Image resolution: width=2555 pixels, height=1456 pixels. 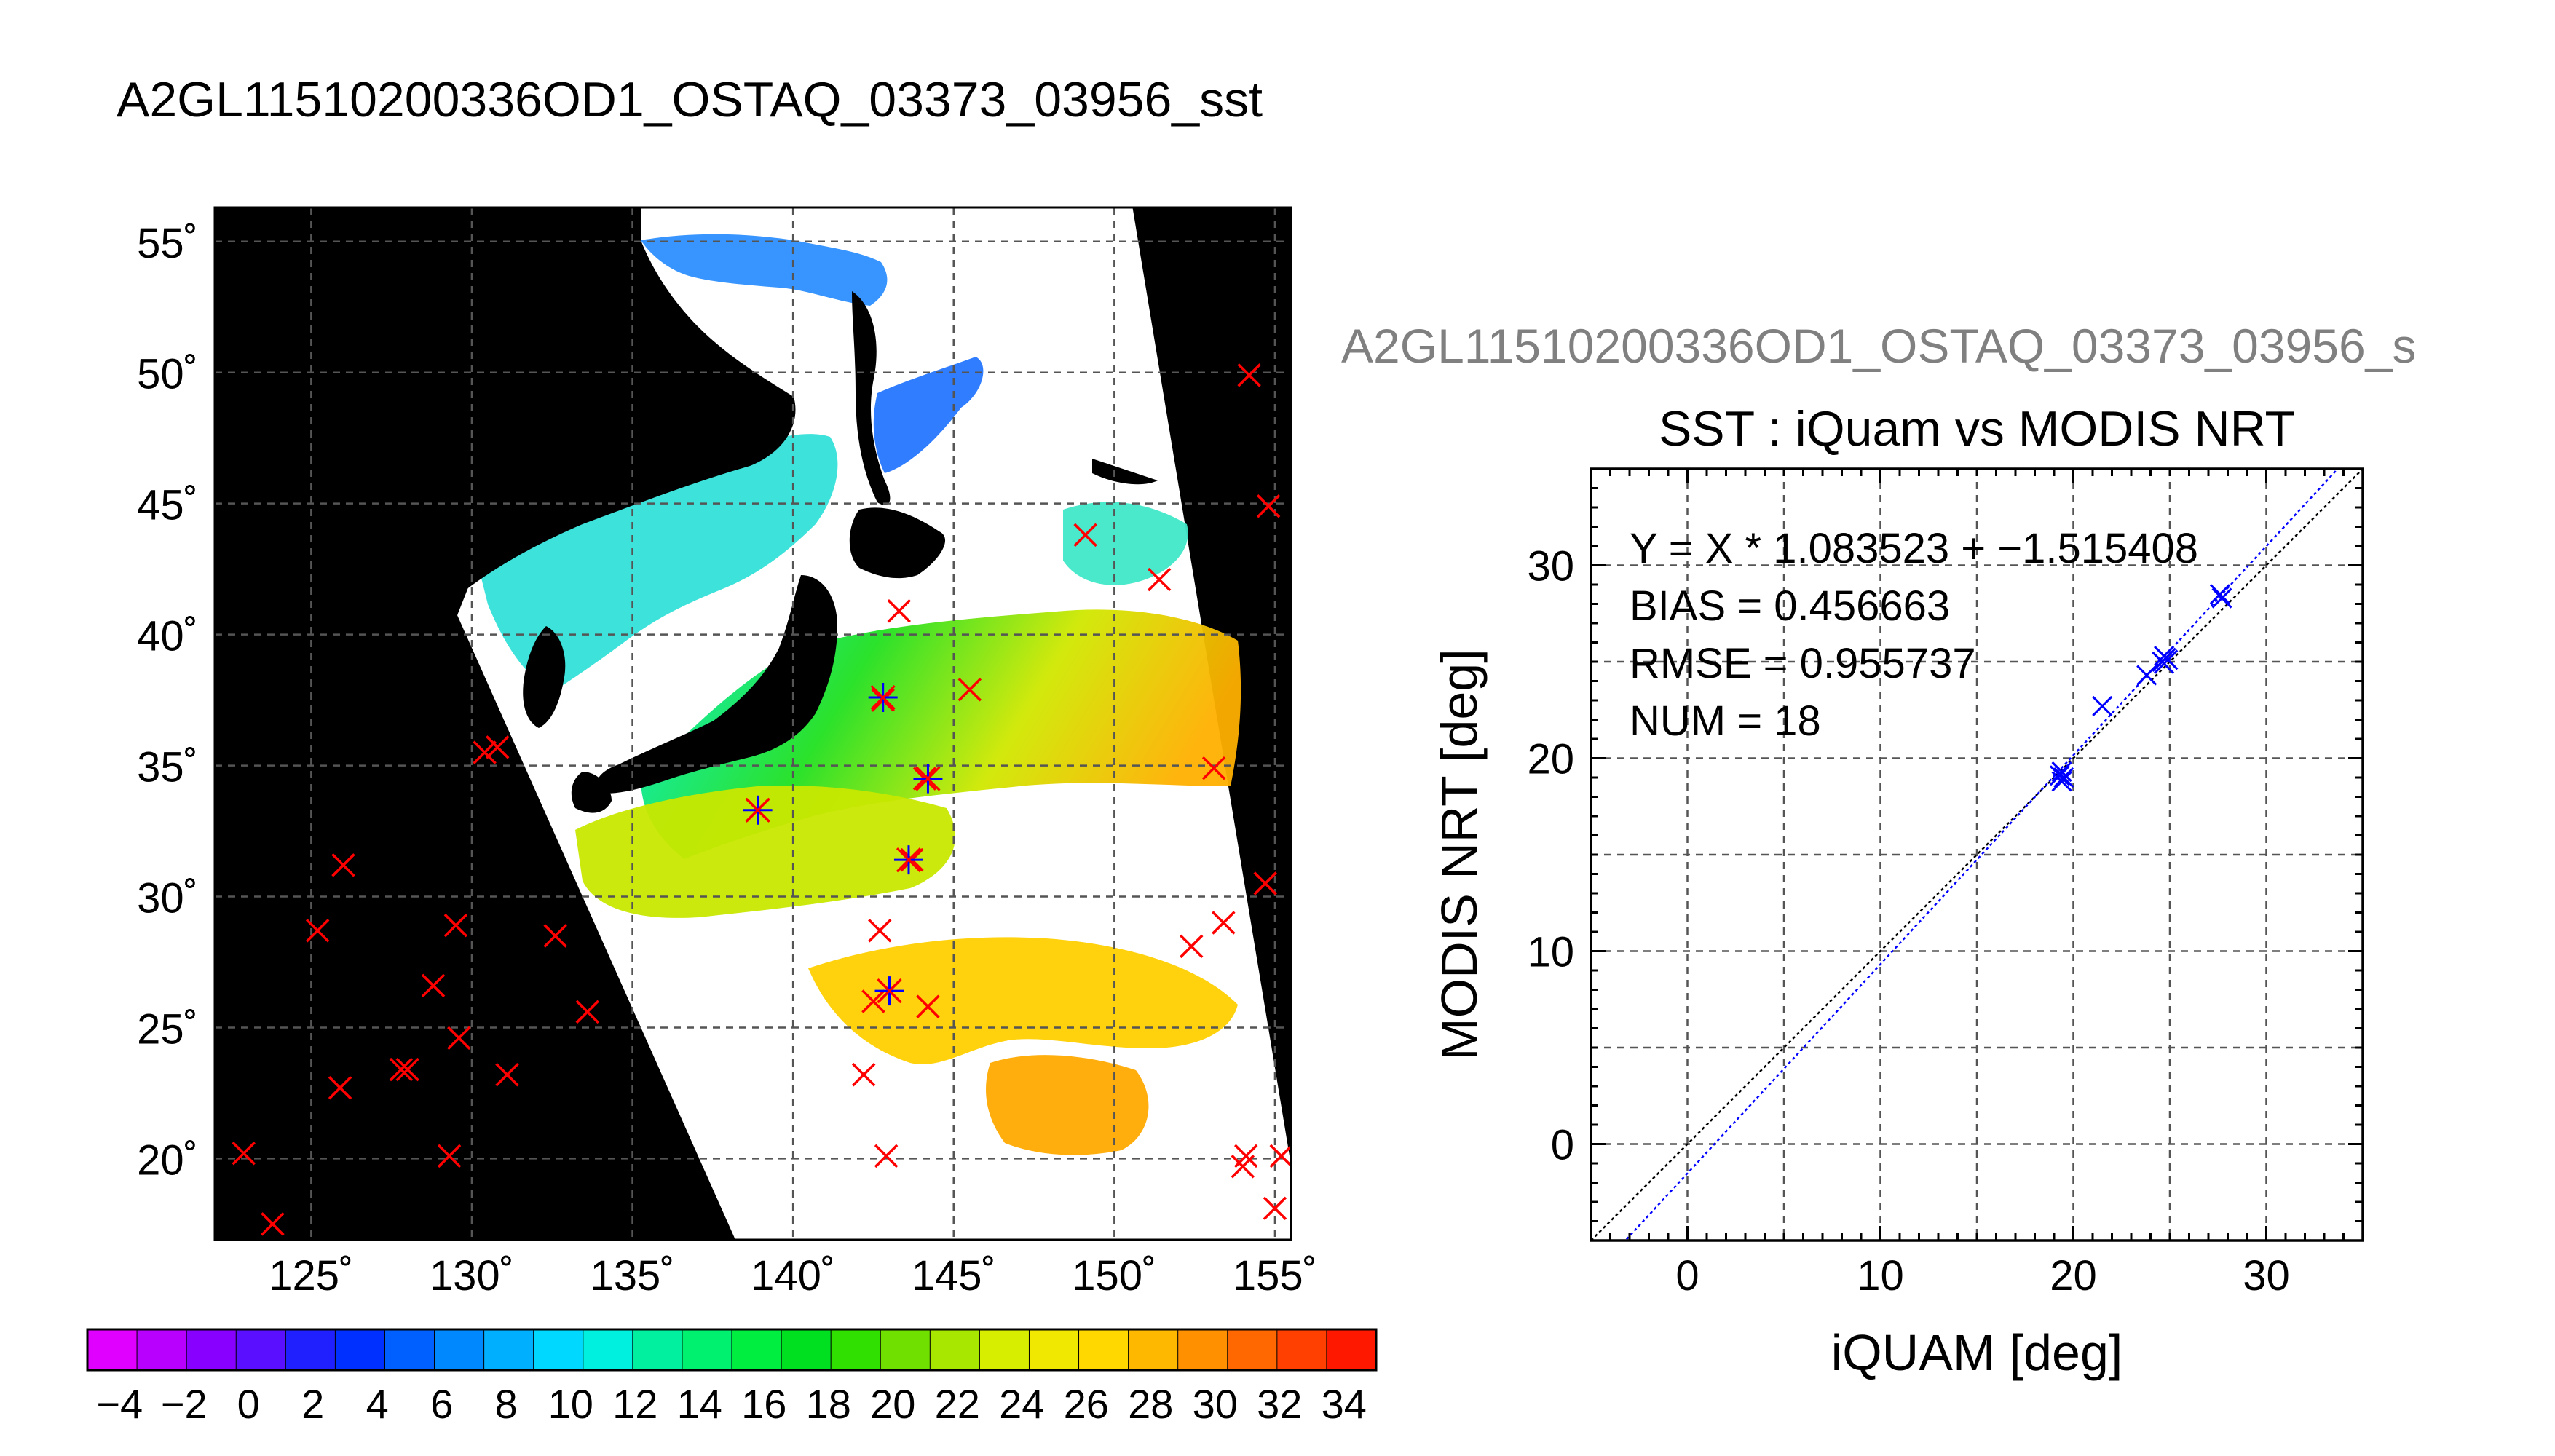 What do you see at coordinates (657, 563) in the screenshot?
I see `sst-region-japan-sea` at bounding box center [657, 563].